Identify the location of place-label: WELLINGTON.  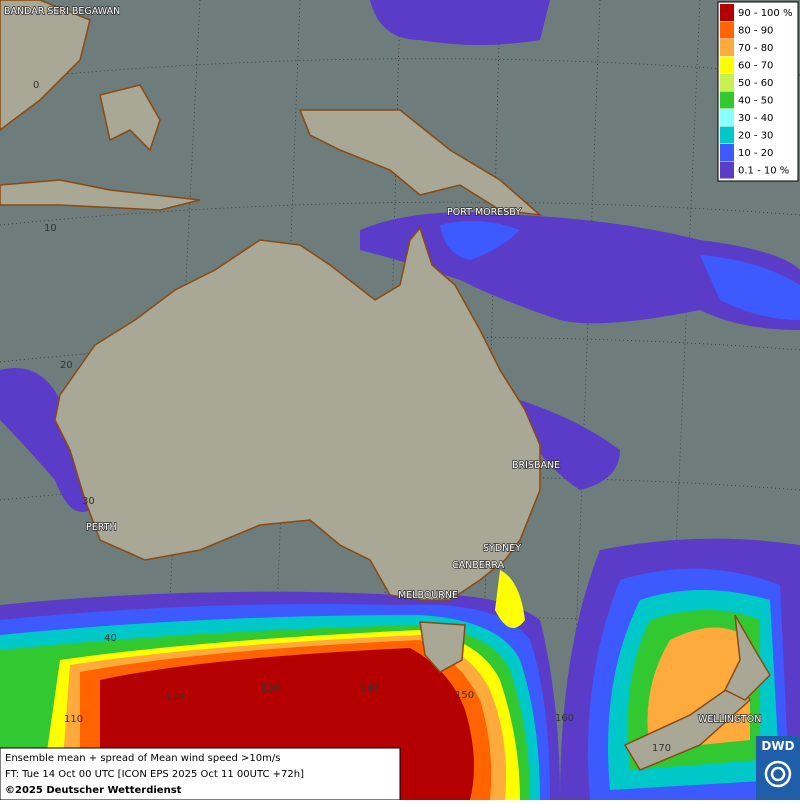
(729, 719).